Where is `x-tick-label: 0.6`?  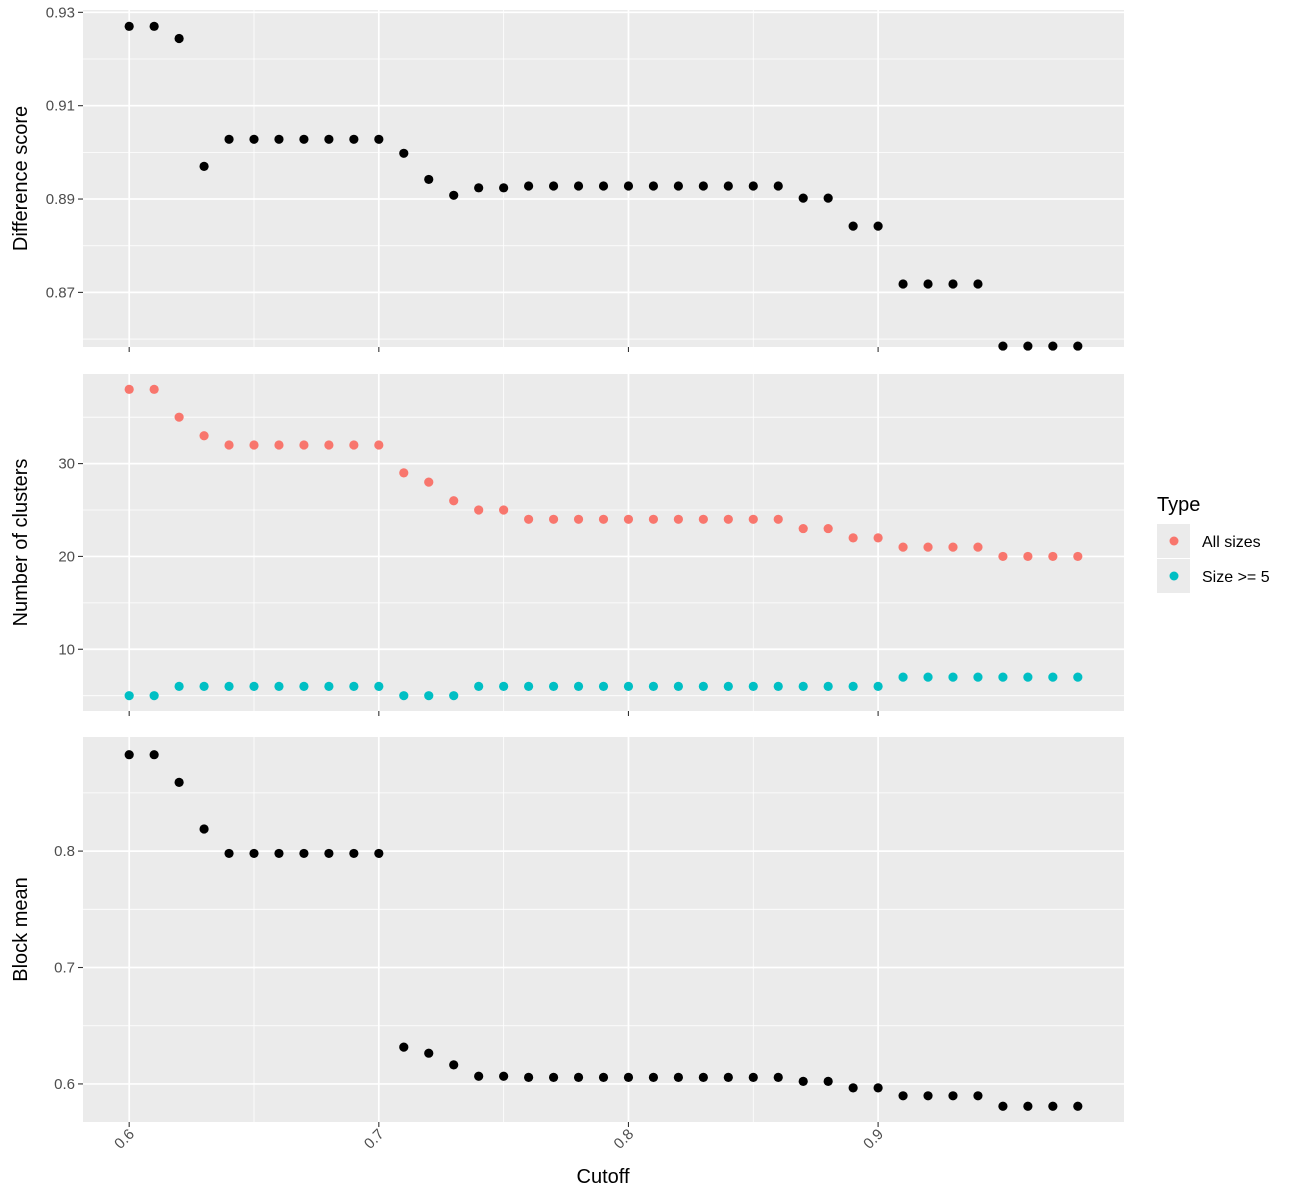
x-tick-label: 0.6 is located at coordinates (124, 1139).